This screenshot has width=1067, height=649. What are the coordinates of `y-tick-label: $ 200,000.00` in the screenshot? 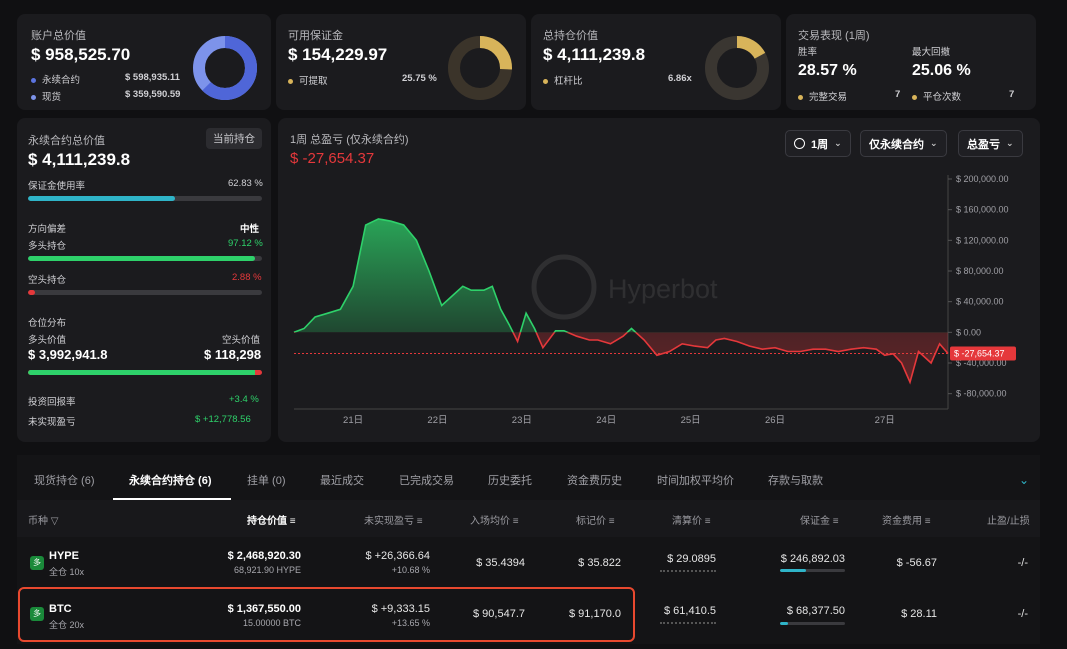 It's located at (982, 179).